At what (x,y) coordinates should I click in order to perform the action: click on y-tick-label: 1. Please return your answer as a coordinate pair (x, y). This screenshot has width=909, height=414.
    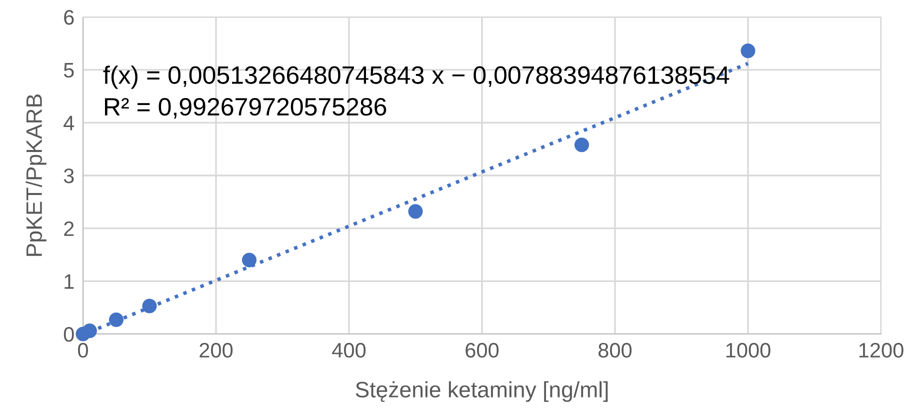
    Looking at the image, I should click on (69, 281).